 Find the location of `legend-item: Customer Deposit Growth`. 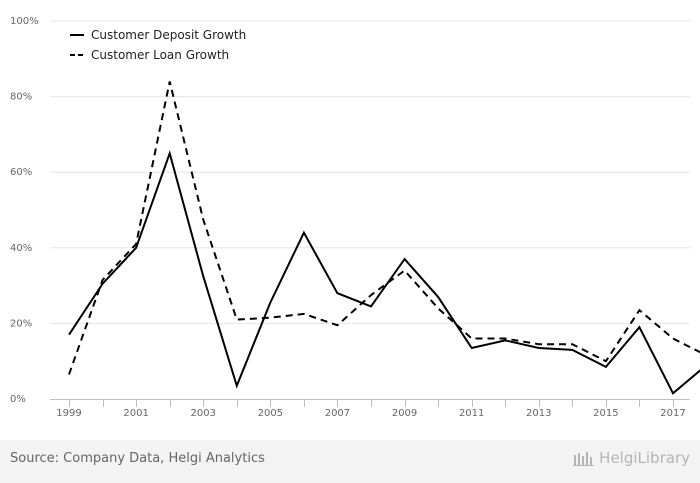

legend-item: Customer Deposit Growth is located at coordinates (158, 35).